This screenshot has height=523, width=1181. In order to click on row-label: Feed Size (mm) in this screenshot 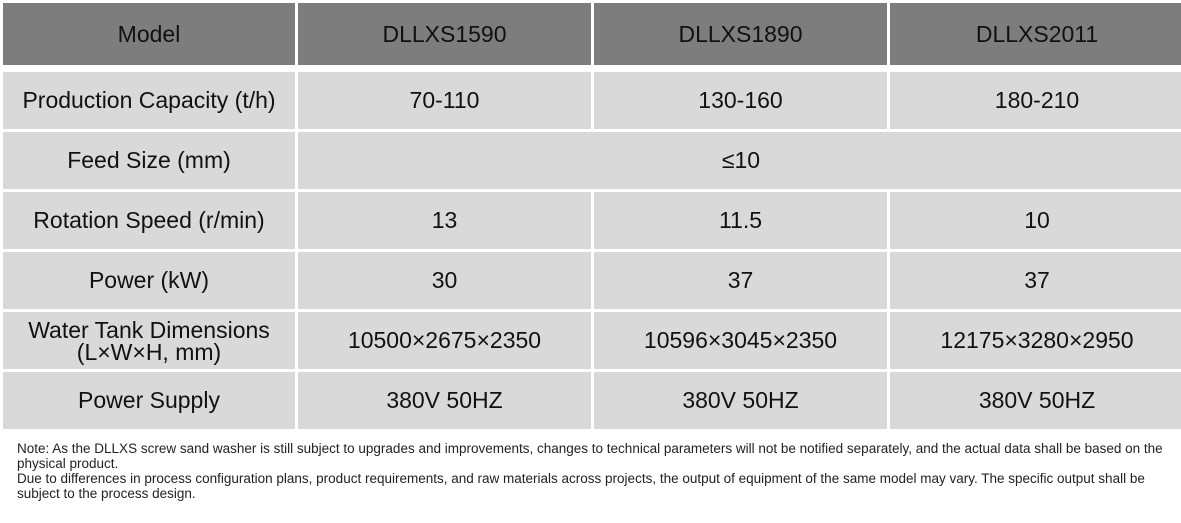, I will do `click(149, 160)`.